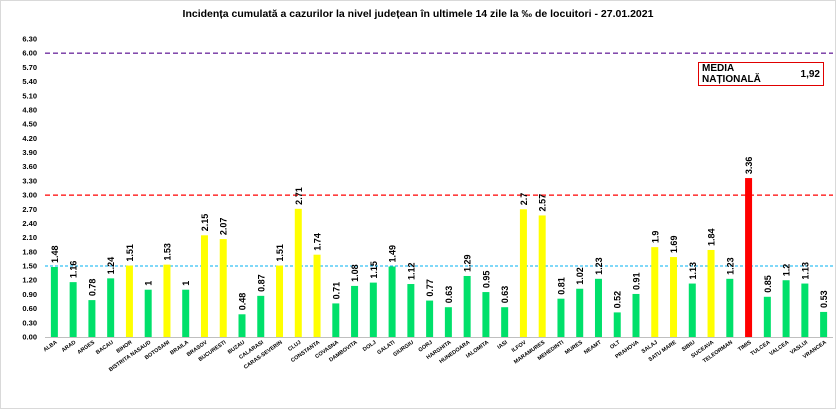 The height and width of the screenshot is (409, 836). What do you see at coordinates (29, 251) in the screenshot?
I see `y-tick-label: 1.80` at bounding box center [29, 251].